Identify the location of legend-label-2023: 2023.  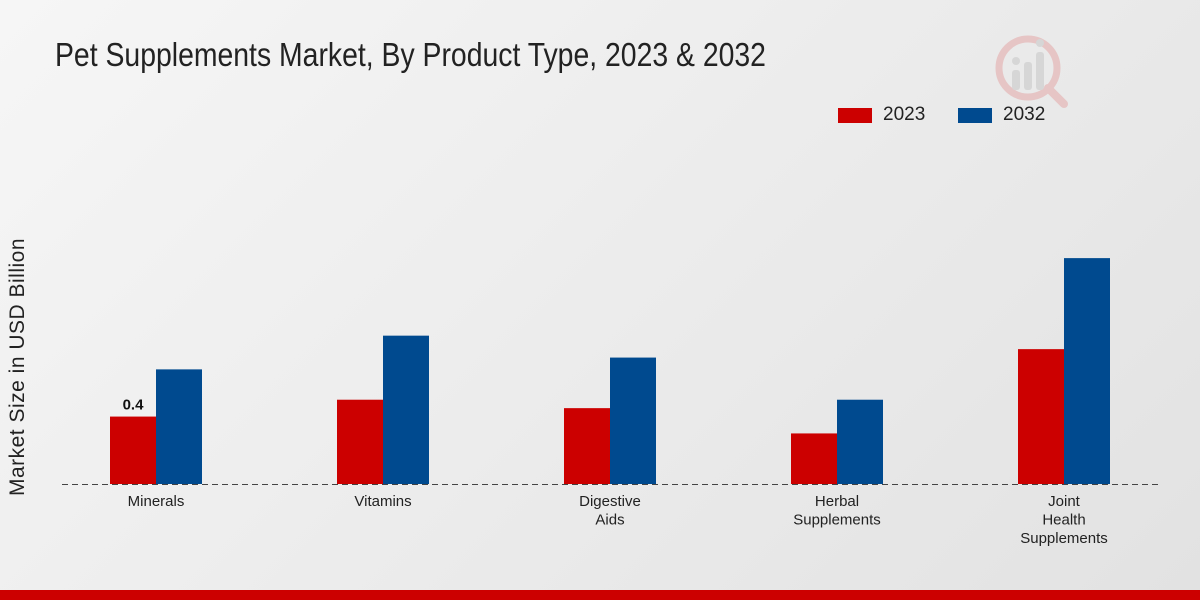
(904, 114).